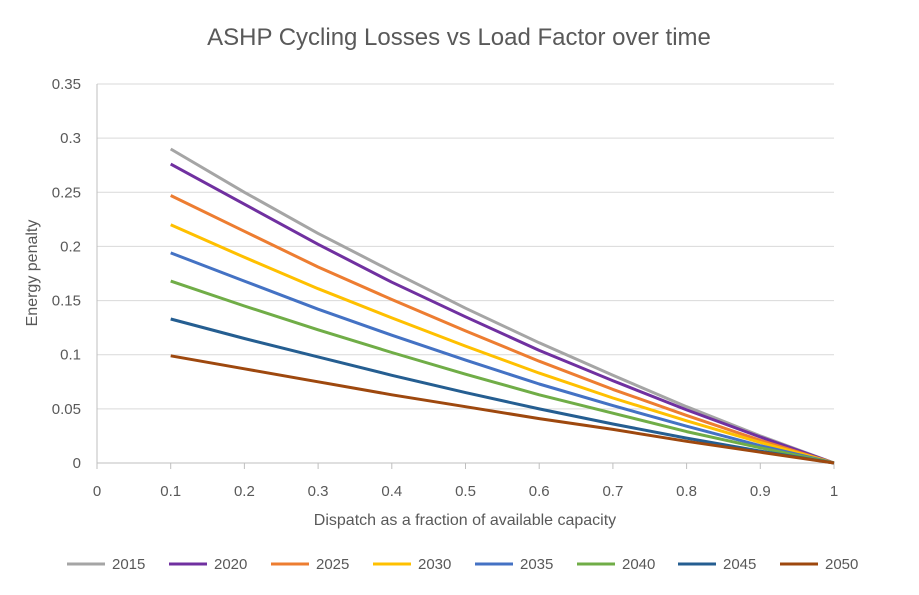 Image resolution: width=919 pixels, height=595 pixels. I want to click on y-tick-label: 0.35, so click(66, 84).